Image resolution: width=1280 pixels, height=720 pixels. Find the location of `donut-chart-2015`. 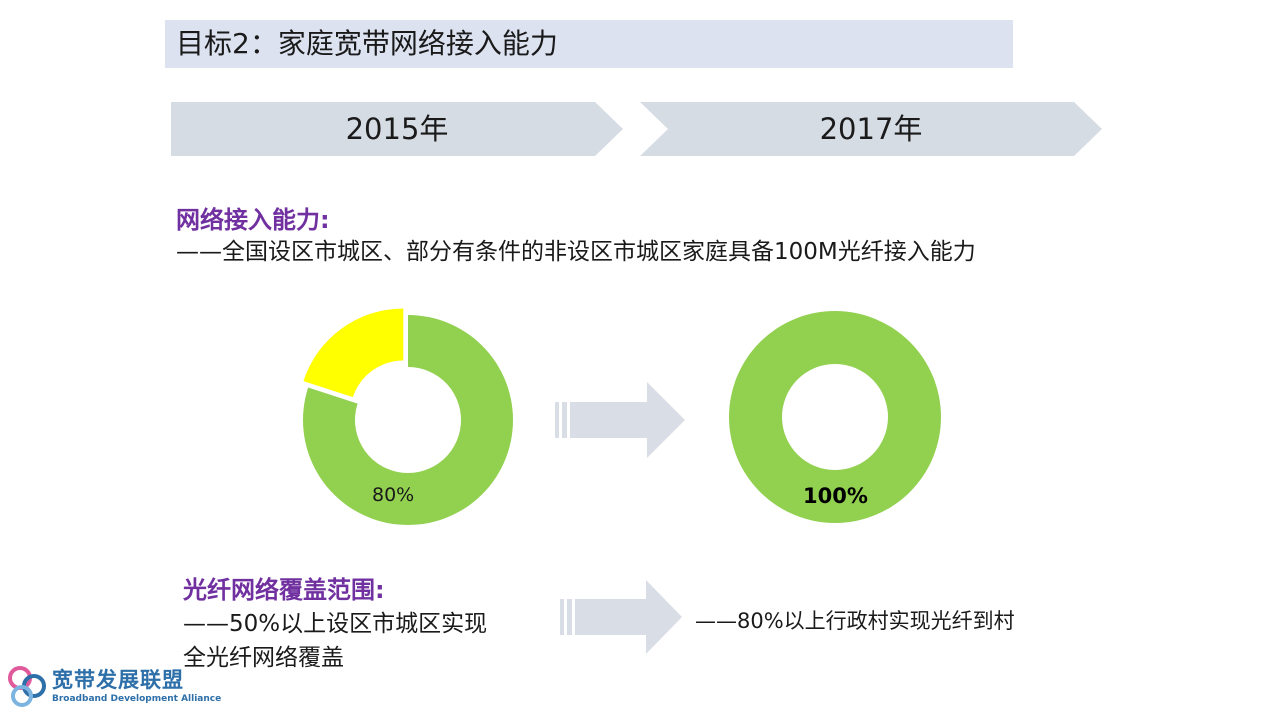

donut-chart-2015 is located at coordinates (408, 416).